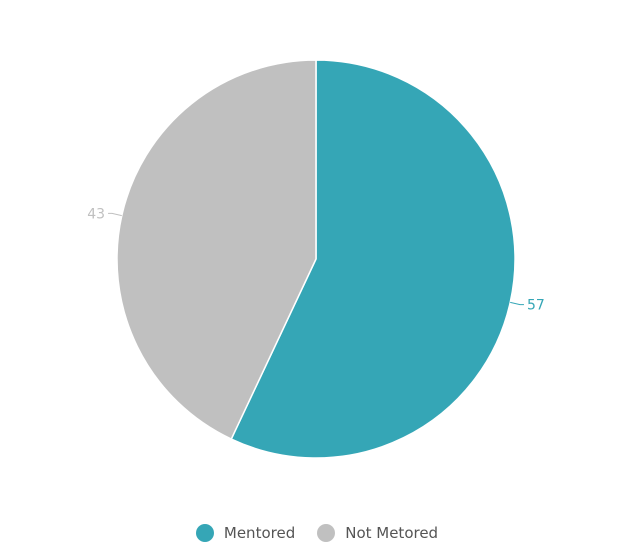 This screenshot has height=550, width=634. I want to click on data-label-mentored: 57, so click(536, 306).